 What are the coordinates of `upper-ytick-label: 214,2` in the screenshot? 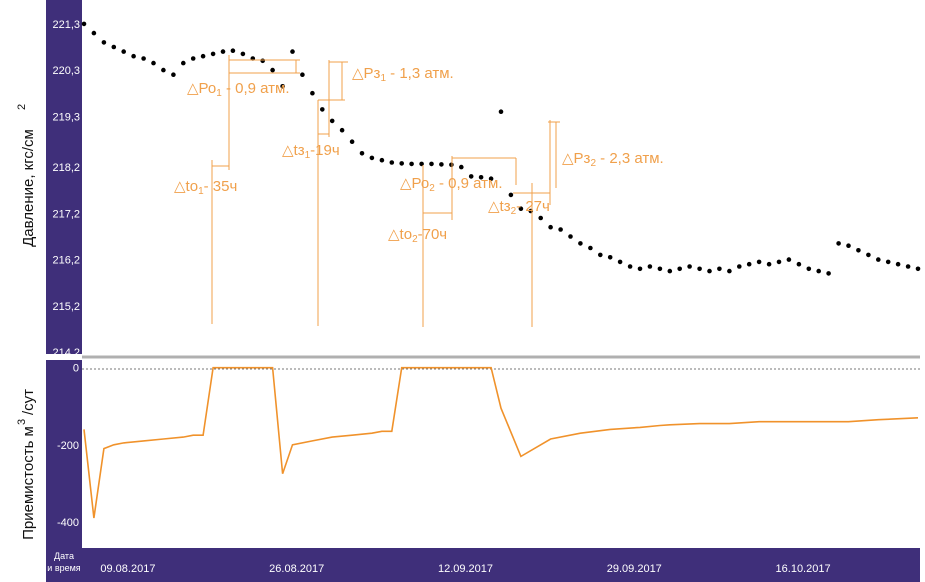 It's located at (66, 353).